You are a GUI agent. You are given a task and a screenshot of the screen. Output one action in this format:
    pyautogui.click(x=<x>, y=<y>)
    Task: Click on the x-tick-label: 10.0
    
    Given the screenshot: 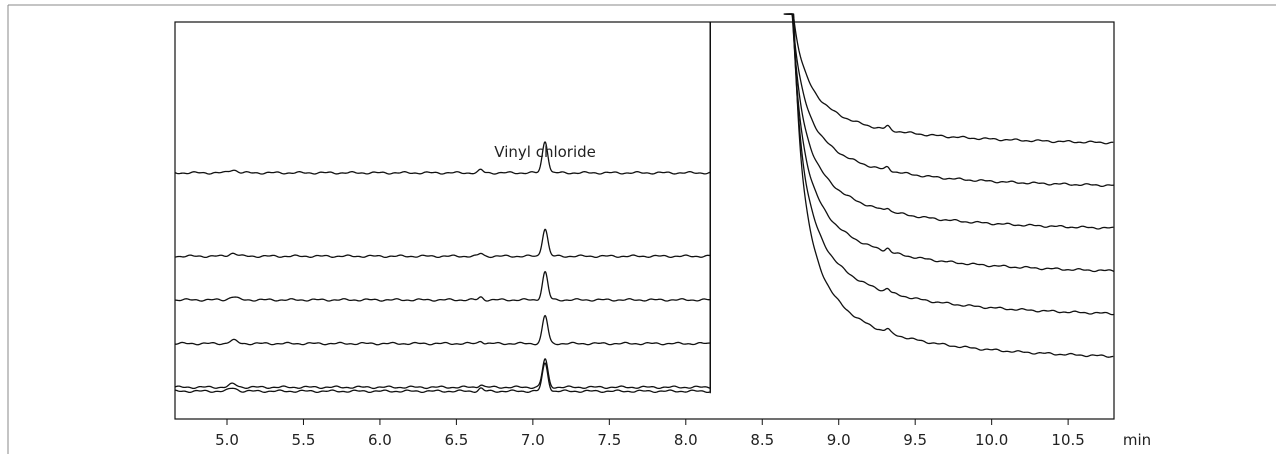 What is the action you would take?
    pyautogui.click(x=991, y=440)
    